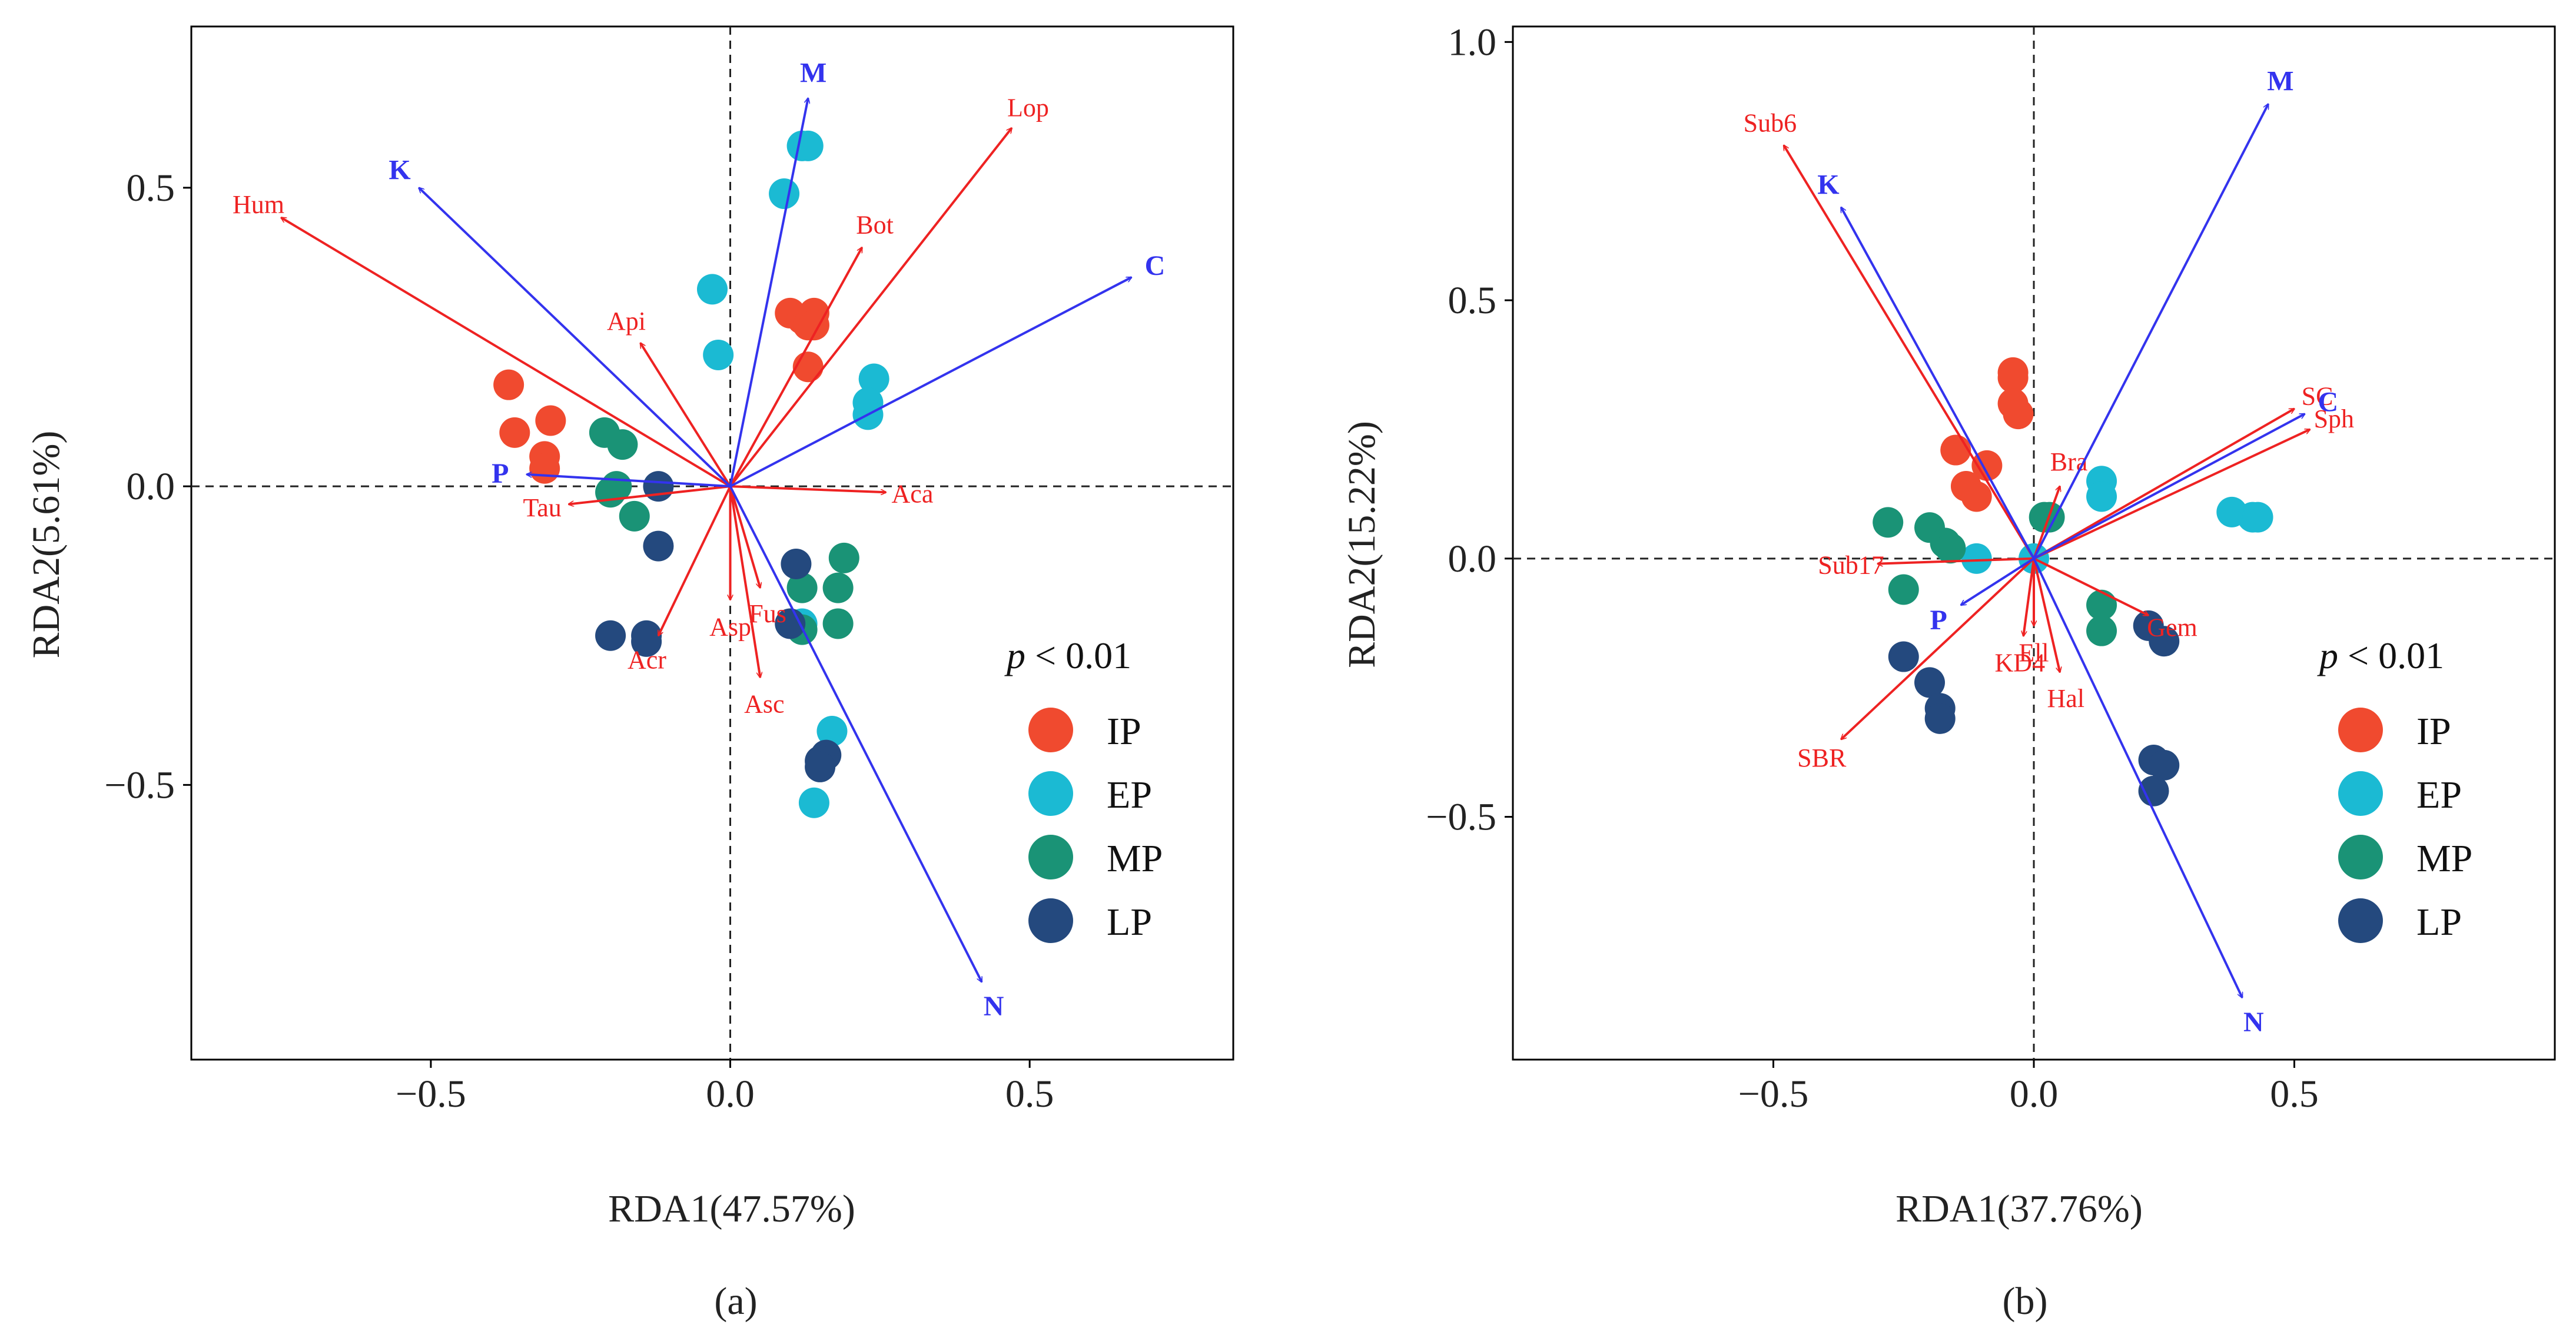  I want to click on taxon-arrow-Sub6, so click(1908, 352).